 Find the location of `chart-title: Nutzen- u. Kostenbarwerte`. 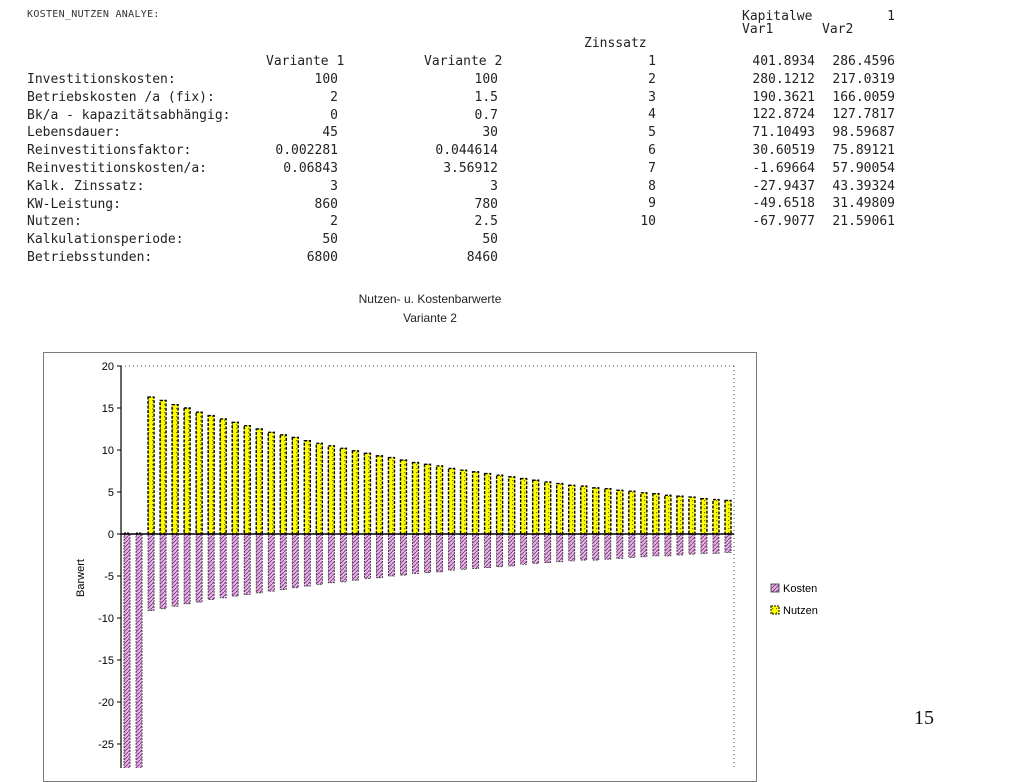

chart-title: Nutzen- u. Kostenbarwerte is located at coordinates (430, 299).